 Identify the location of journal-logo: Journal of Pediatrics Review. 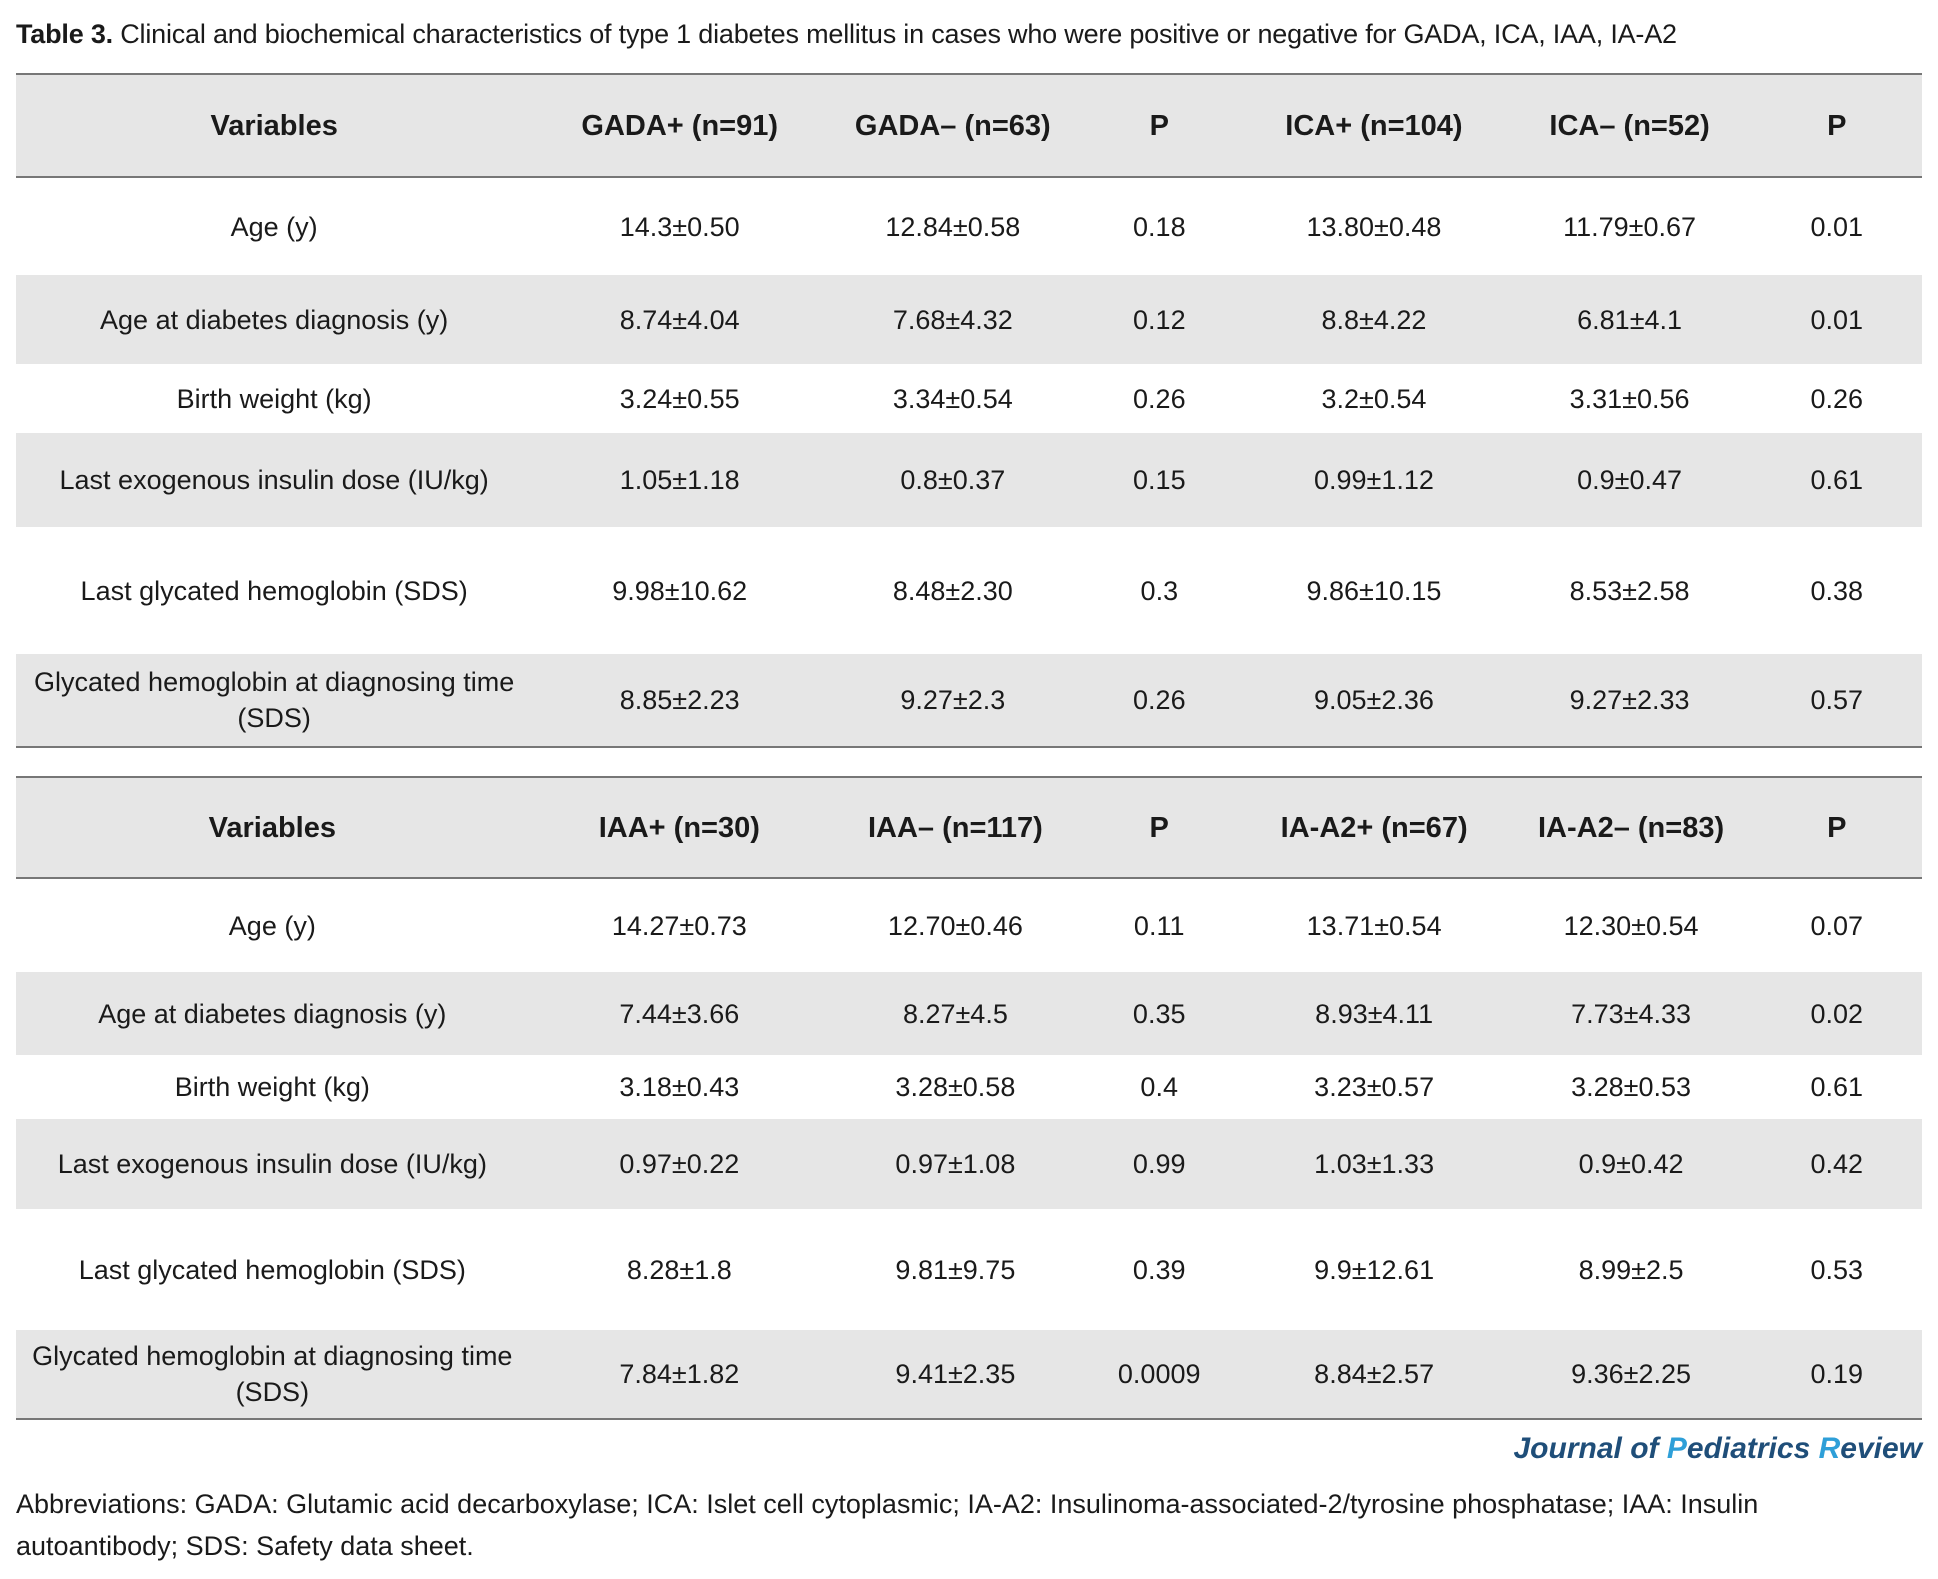
(1718, 1449).